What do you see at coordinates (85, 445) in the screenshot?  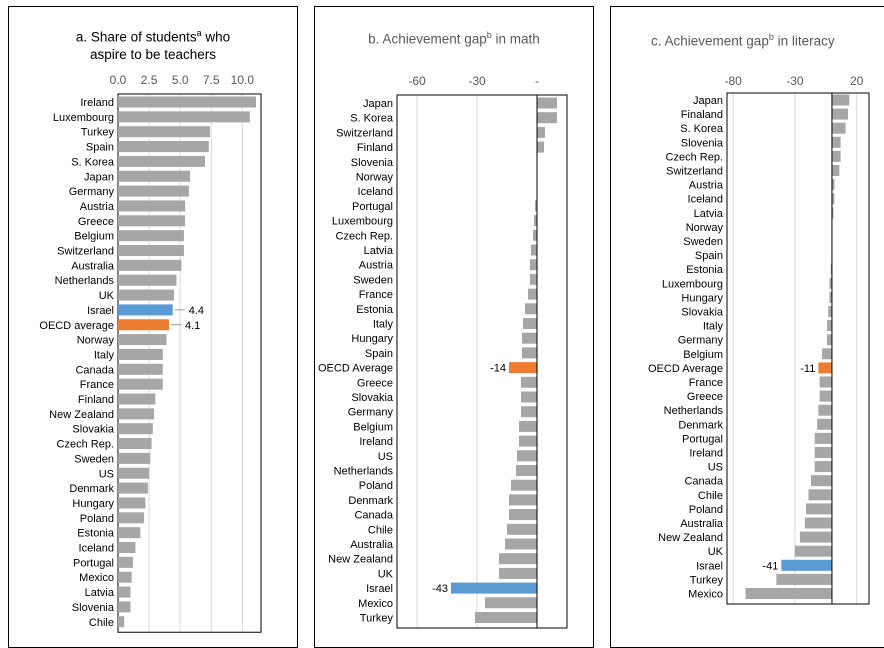 I see `category-label: Czech Rep.` at bounding box center [85, 445].